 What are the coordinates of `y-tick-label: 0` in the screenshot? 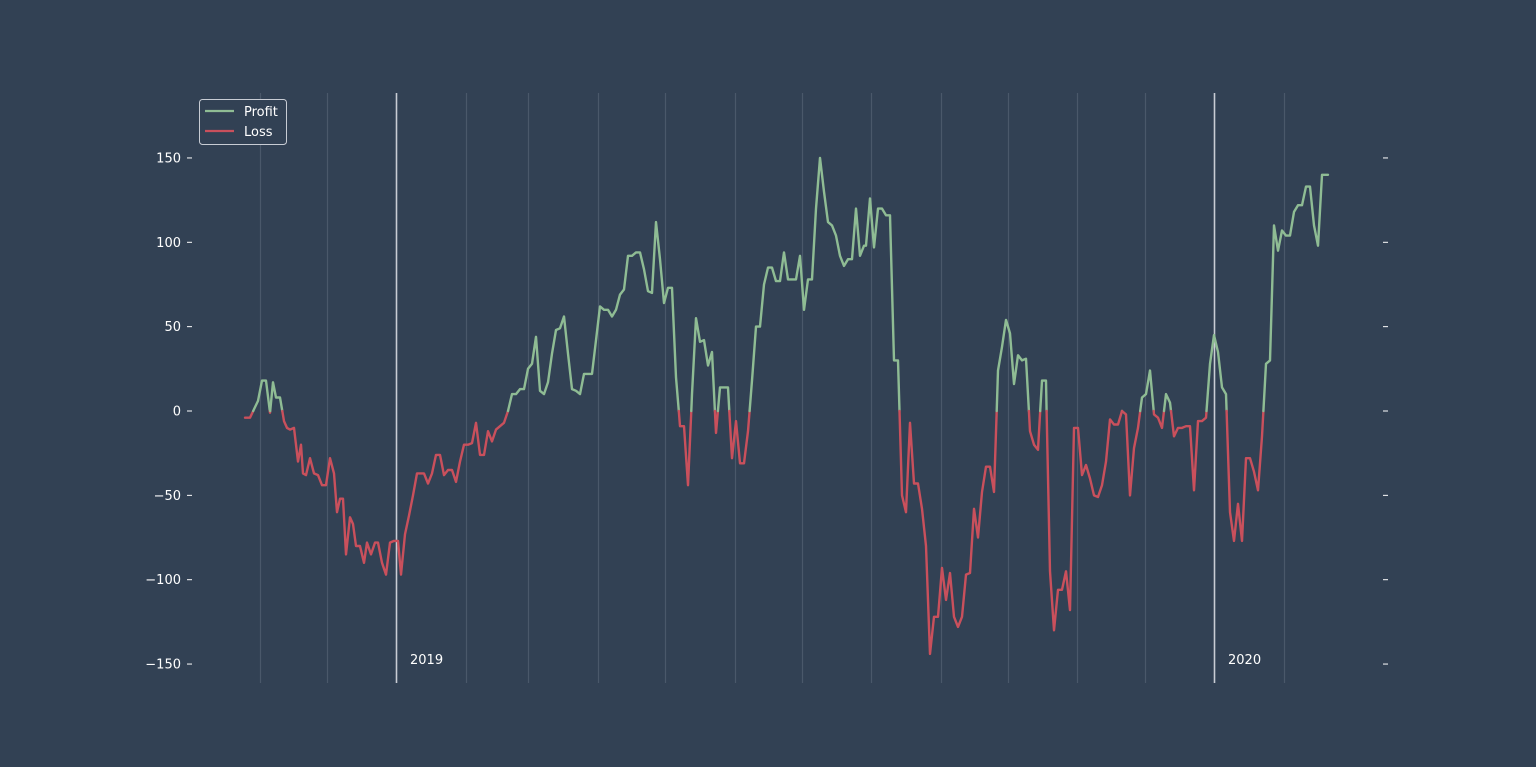 It's located at (177, 412).